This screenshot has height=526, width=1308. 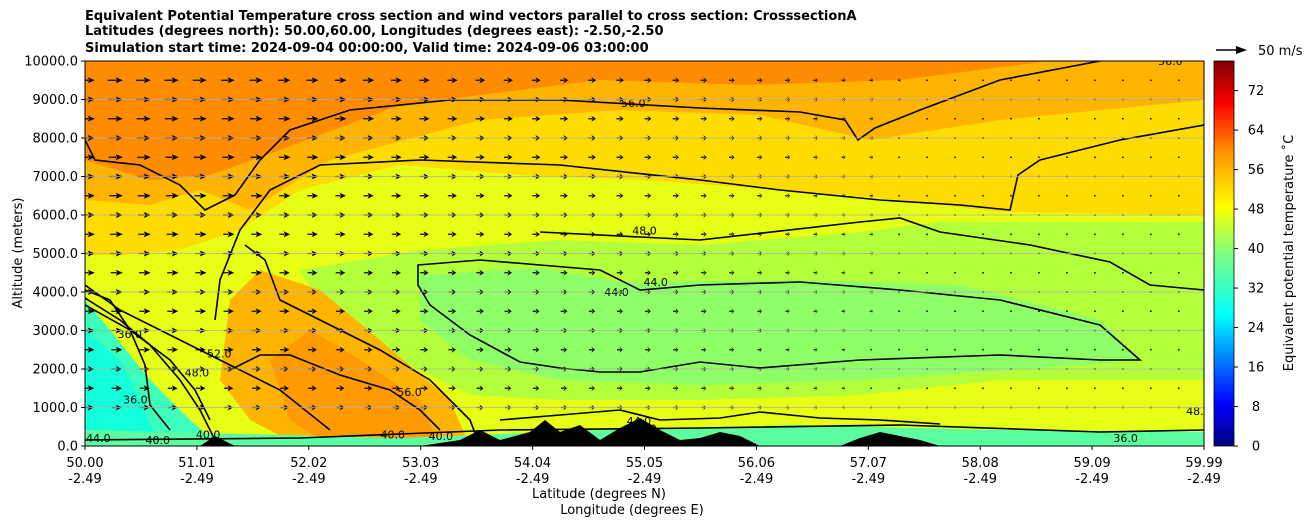 I want to click on contour-label: 36.0, so click(x=1125, y=438).